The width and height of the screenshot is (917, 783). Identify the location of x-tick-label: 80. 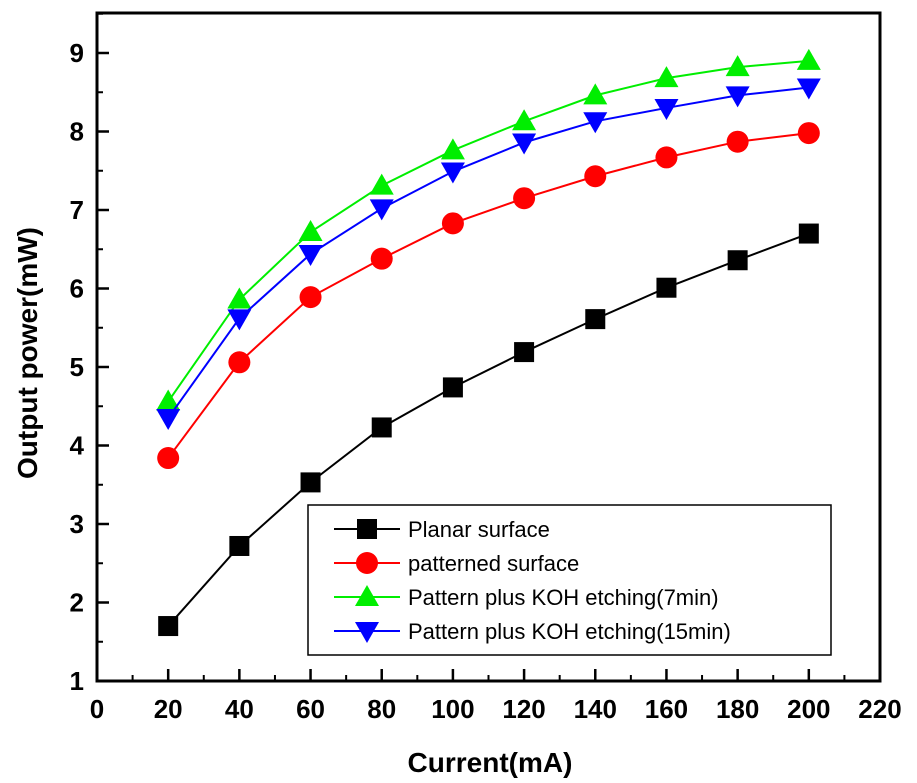
(381, 709).